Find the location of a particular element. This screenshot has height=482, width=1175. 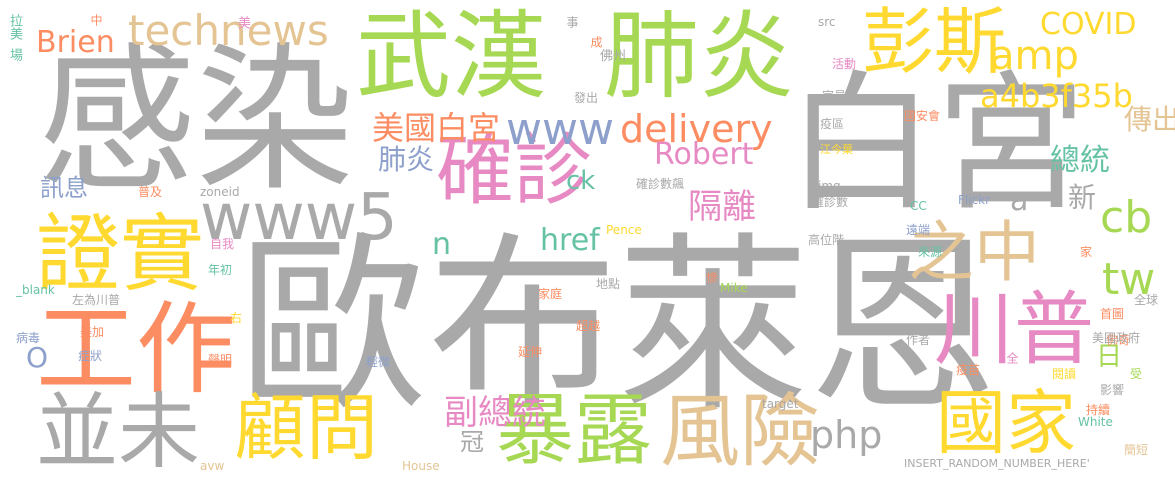

word-57: 普及 is located at coordinates (150, 192).